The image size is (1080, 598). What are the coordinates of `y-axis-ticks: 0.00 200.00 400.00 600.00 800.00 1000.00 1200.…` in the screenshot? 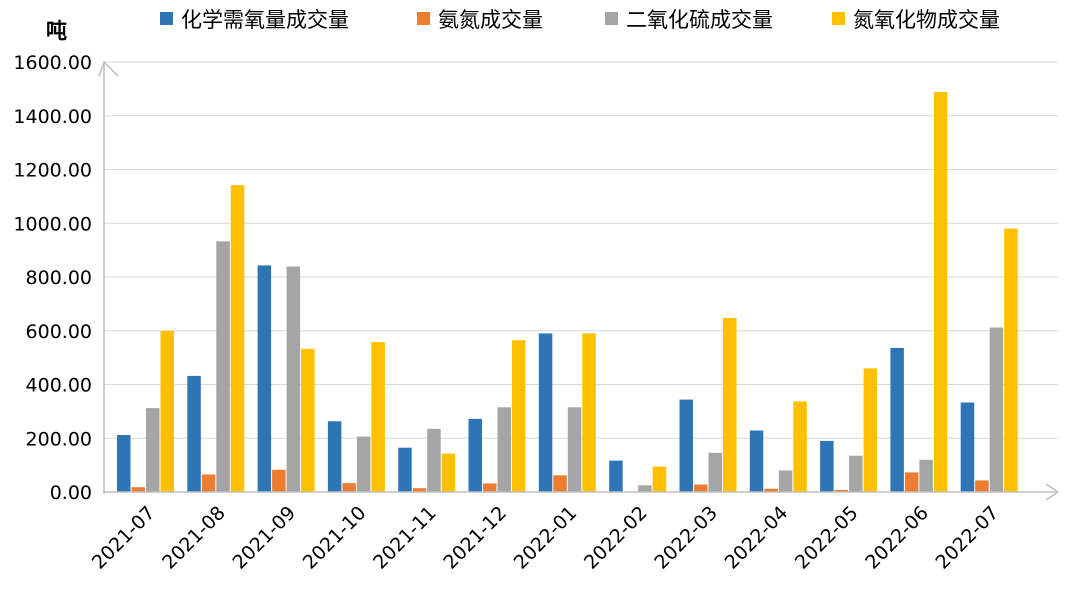 It's located at (52, 278).